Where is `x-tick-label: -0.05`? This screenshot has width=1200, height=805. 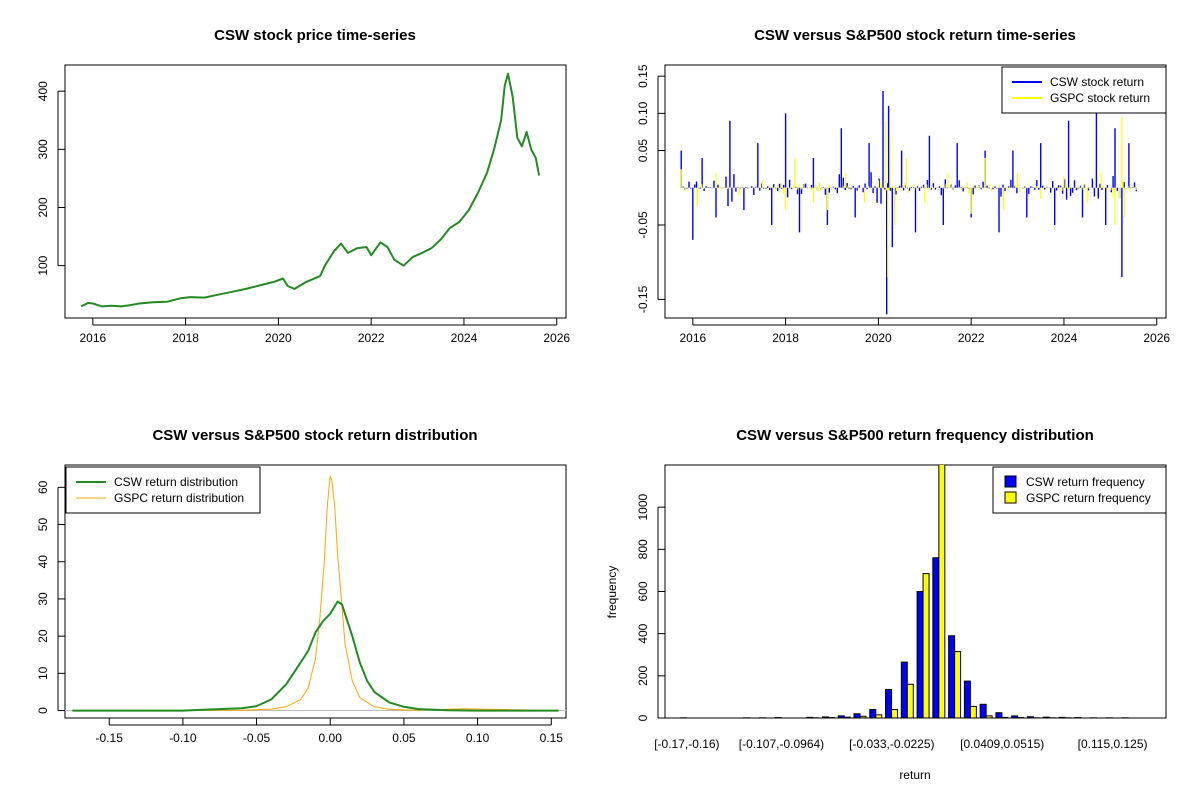
x-tick-label: -0.05 is located at coordinates (257, 738).